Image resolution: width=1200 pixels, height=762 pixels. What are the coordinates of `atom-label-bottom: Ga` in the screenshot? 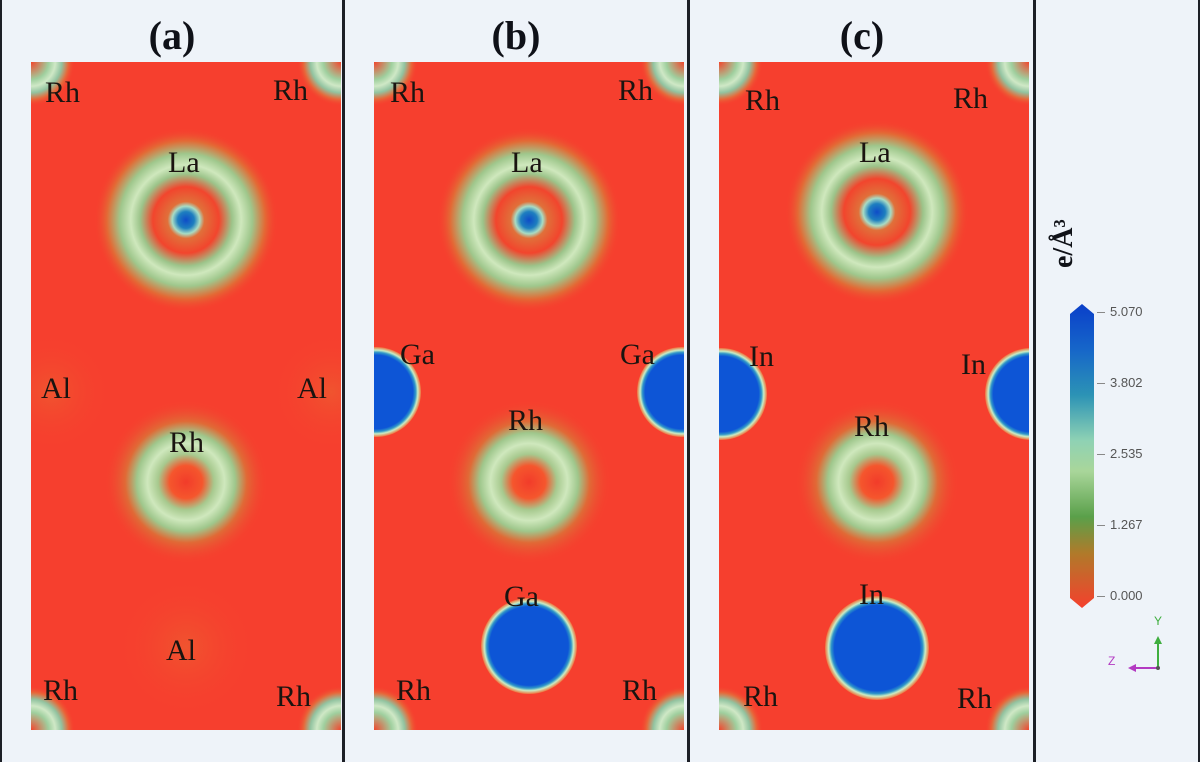 It's located at (521, 596).